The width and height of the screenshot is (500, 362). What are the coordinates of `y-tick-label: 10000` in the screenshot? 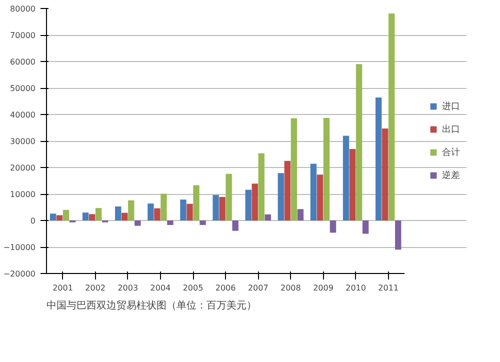 It's located at (23, 194).